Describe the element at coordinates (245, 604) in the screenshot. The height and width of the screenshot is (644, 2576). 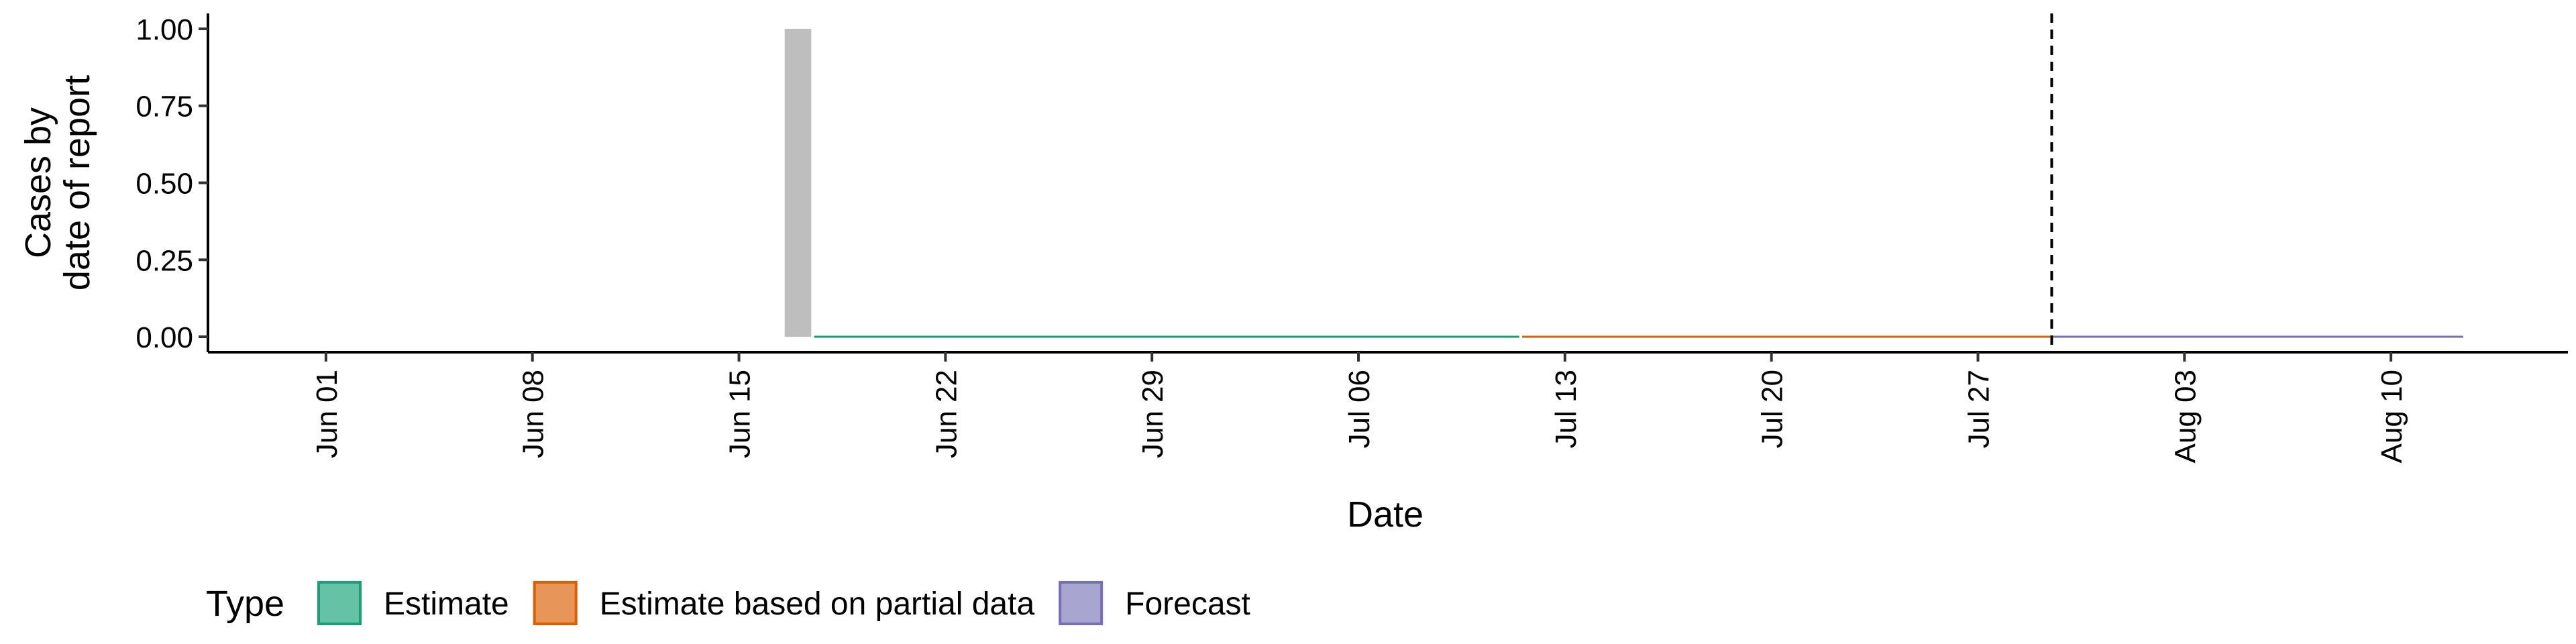
I see `legend-title: Type` at that location.